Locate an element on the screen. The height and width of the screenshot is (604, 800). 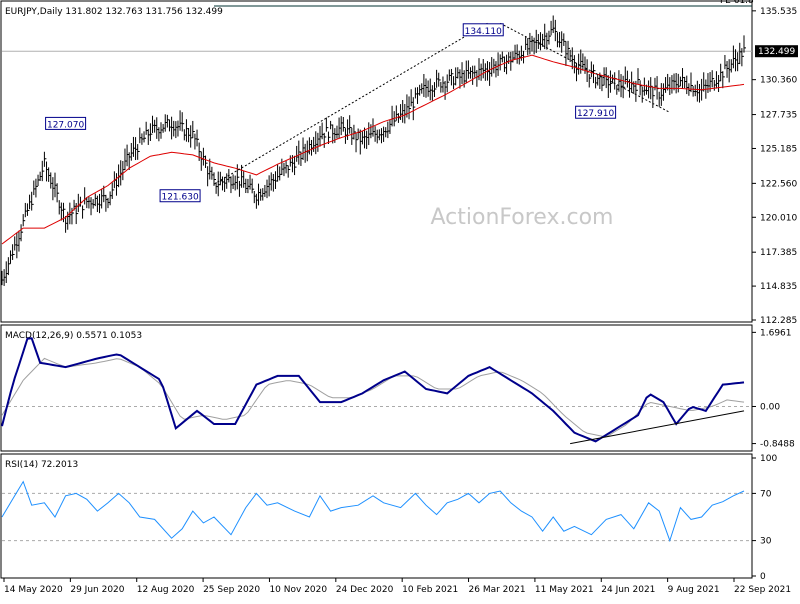
rsi-y-tick-label: 0 is located at coordinates (763, 577).